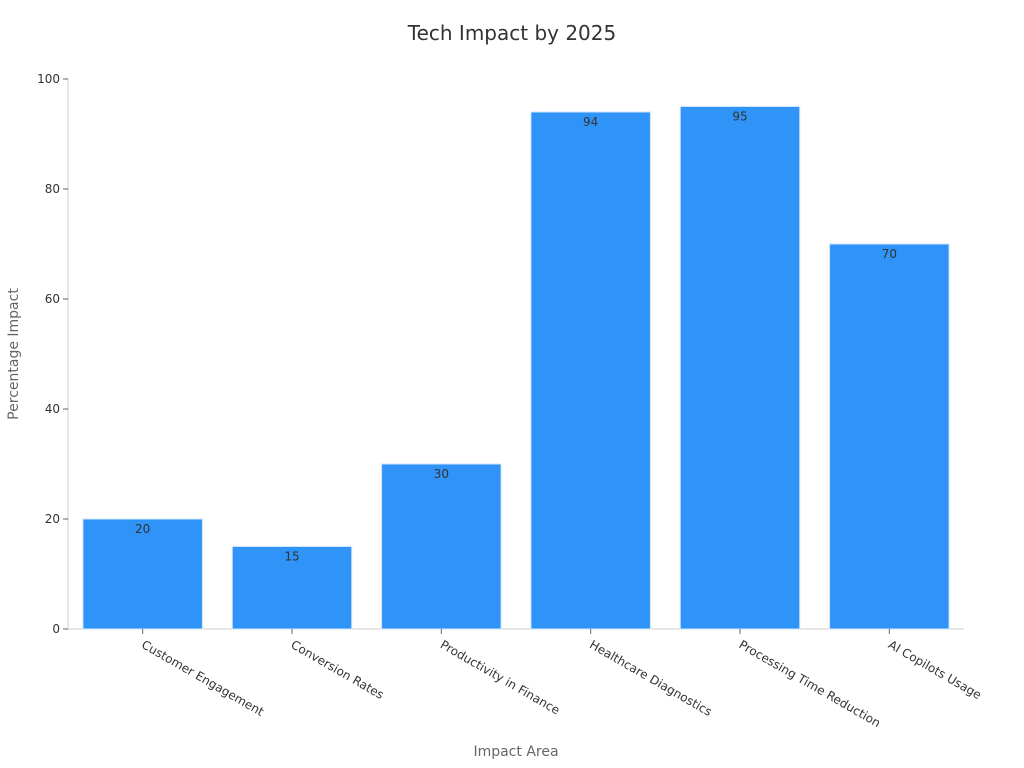 The height and width of the screenshot is (768, 1024). I want to click on y-tick-label: 60, so click(52, 299).